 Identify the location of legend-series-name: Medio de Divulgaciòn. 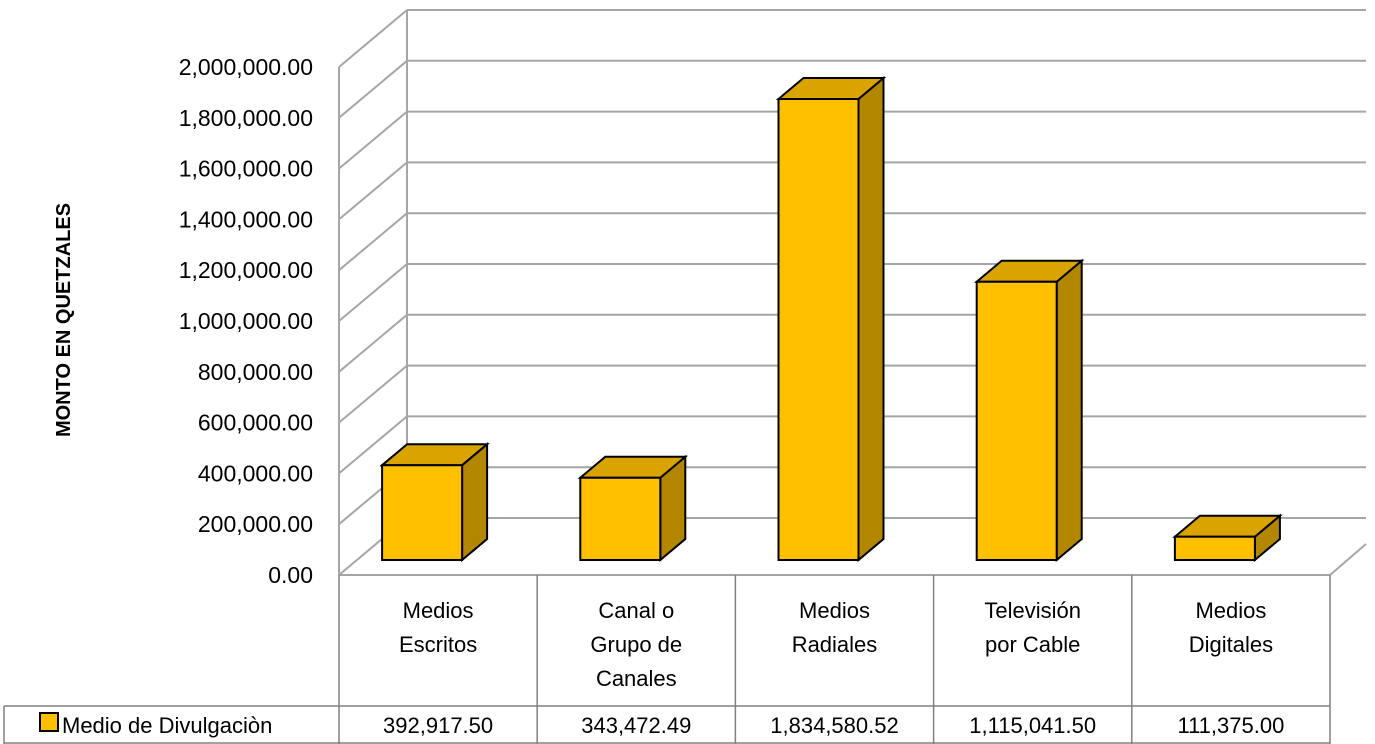
(167, 725).